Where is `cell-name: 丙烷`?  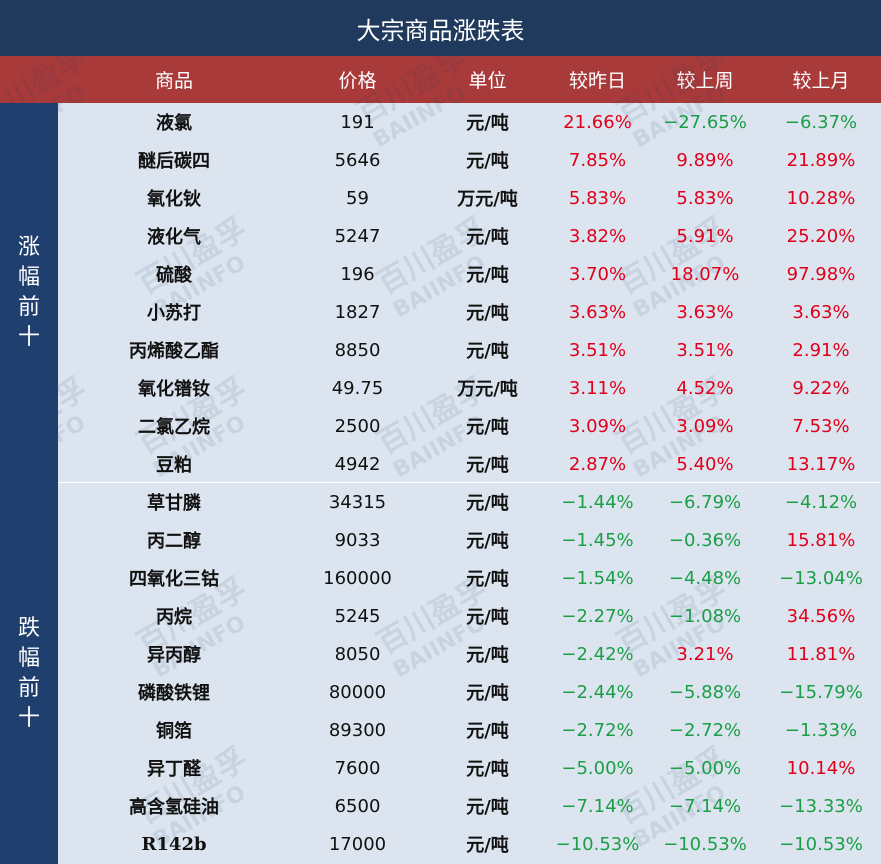 cell-name: 丙烷 is located at coordinates (174, 617).